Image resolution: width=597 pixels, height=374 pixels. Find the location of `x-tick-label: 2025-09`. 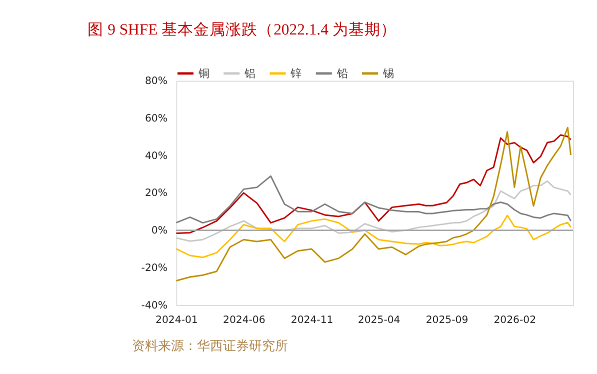

x-tick-label: 2025-09 is located at coordinates (447, 320).